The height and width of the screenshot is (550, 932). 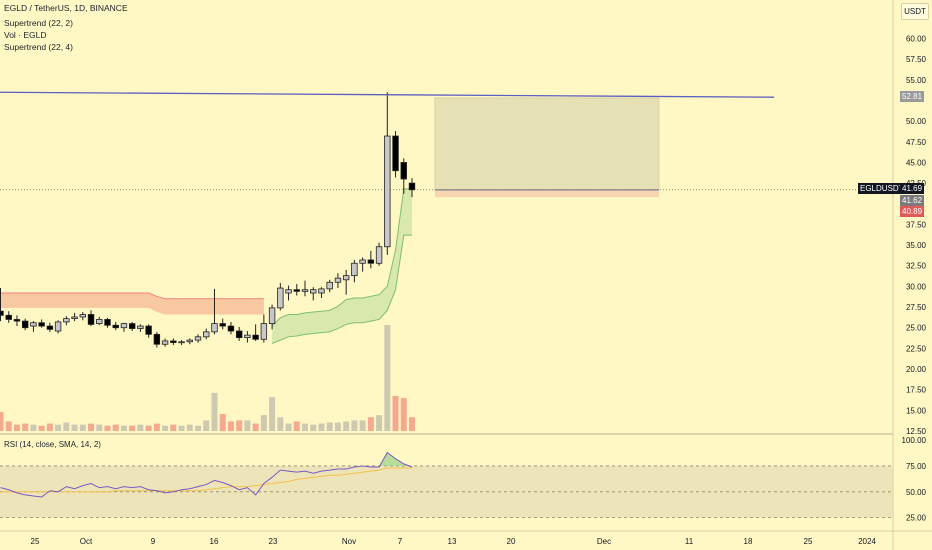 What do you see at coordinates (882, 188) in the screenshot?
I see `symbol-tag: EGLDUSDT` at bounding box center [882, 188].